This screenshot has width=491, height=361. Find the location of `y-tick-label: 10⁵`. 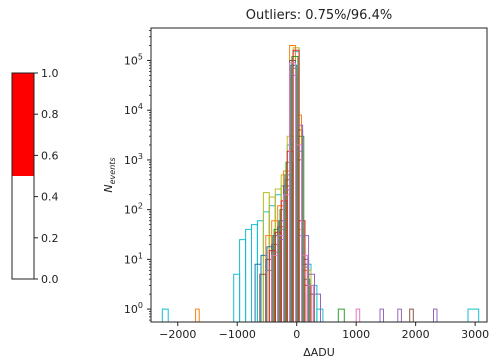

y-tick-label: 10⁵ is located at coordinates (133, 59).